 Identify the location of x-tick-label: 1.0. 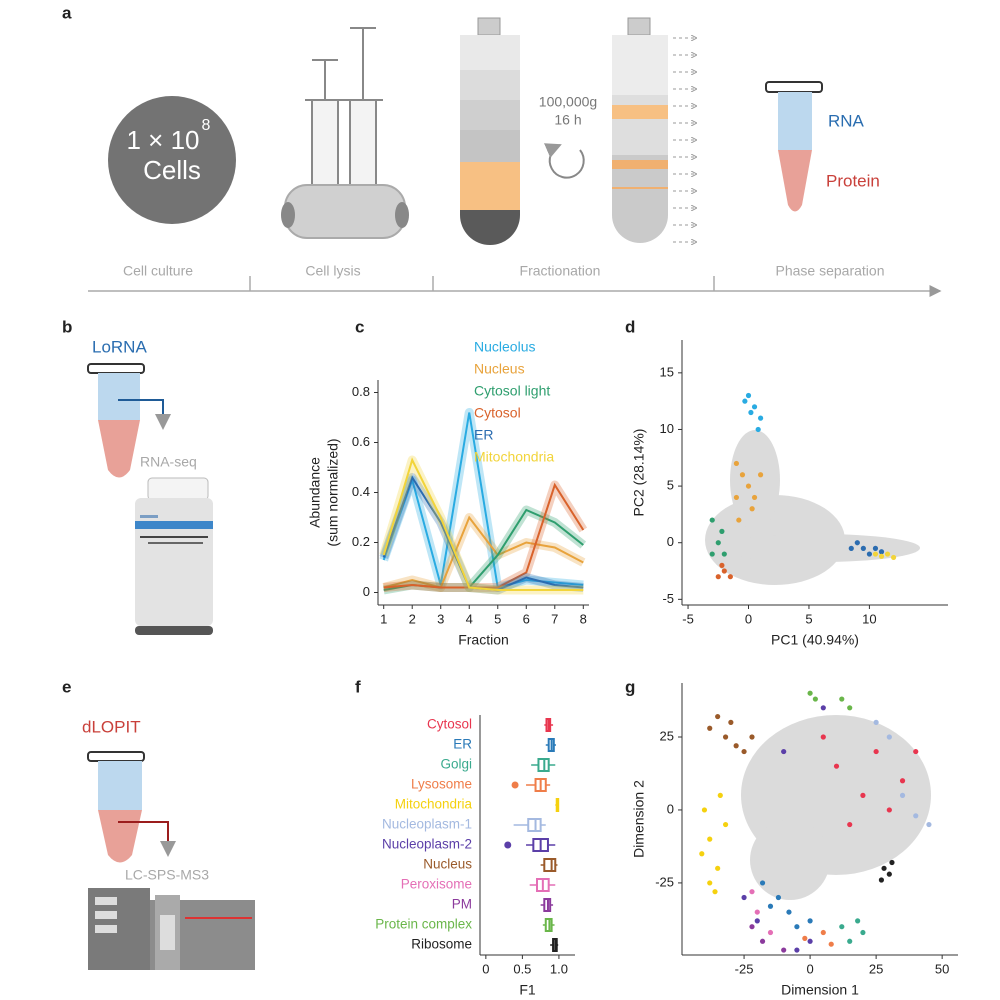
(559, 968).